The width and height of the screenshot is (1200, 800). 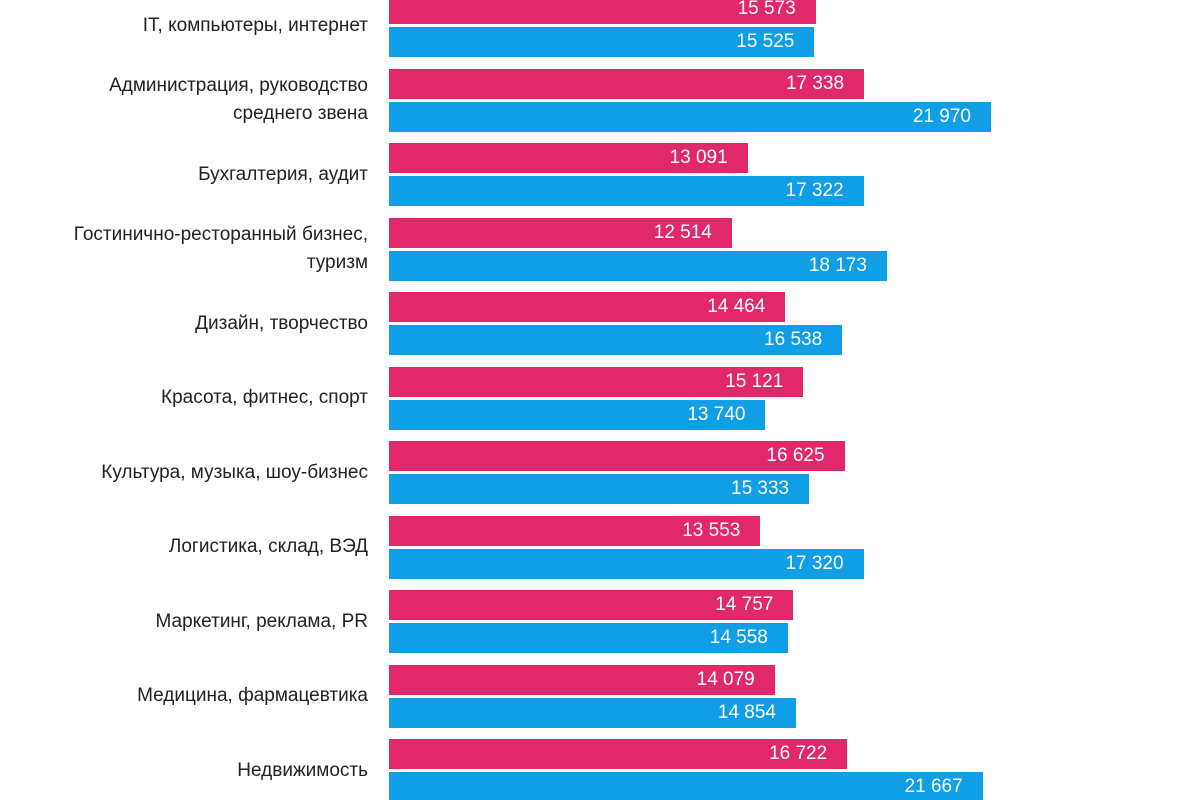 What do you see at coordinates (234, 472) in the screenshot?
I see `category-label: Культура, музыка, шоу-бизнес` at bounding box center [234, 472].